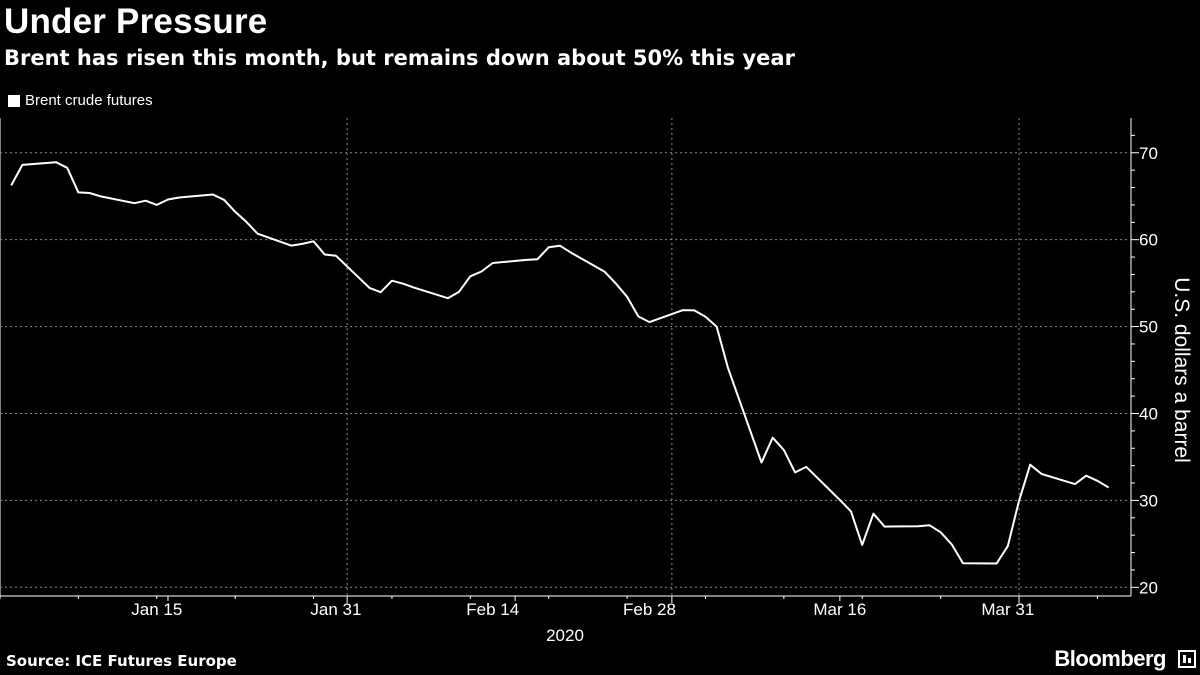 The image size is (1200, 675). What do you see at coordinates (1007, 609) in the screenshot?
I see `x-tick-label: Mar 31` at bounding box center [1007, 609].